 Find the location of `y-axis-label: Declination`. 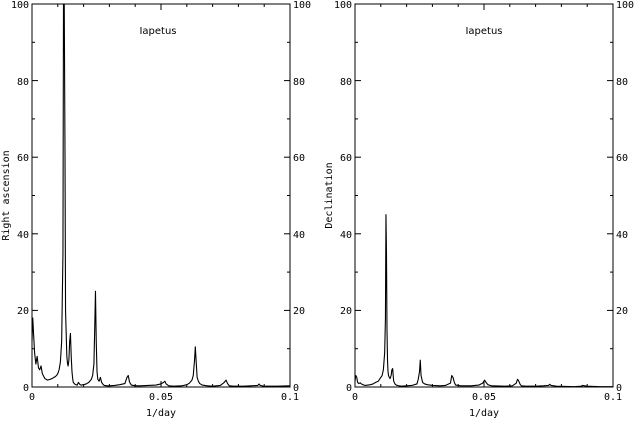

y-axis-label: Declination is located at coordinates (329, 195).